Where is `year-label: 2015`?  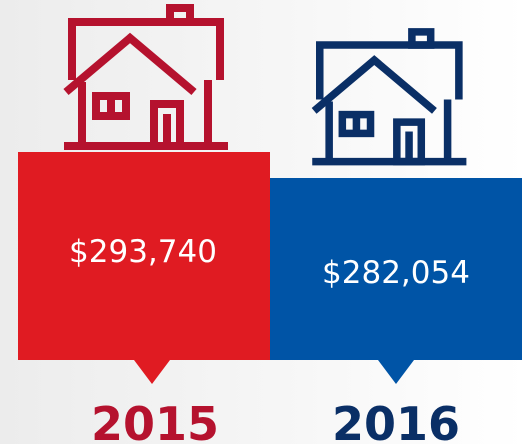
year-label: 2015 is located at coordinates (155, 420).